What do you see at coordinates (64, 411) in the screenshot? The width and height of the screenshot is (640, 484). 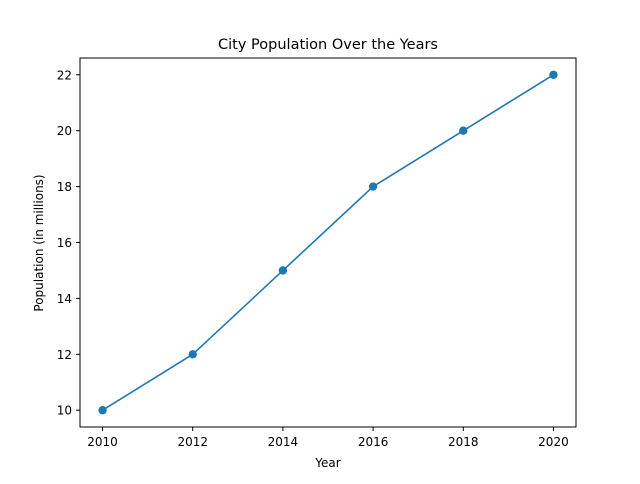 I see `y-tick-label: 10` at bounding box center [64, 411].